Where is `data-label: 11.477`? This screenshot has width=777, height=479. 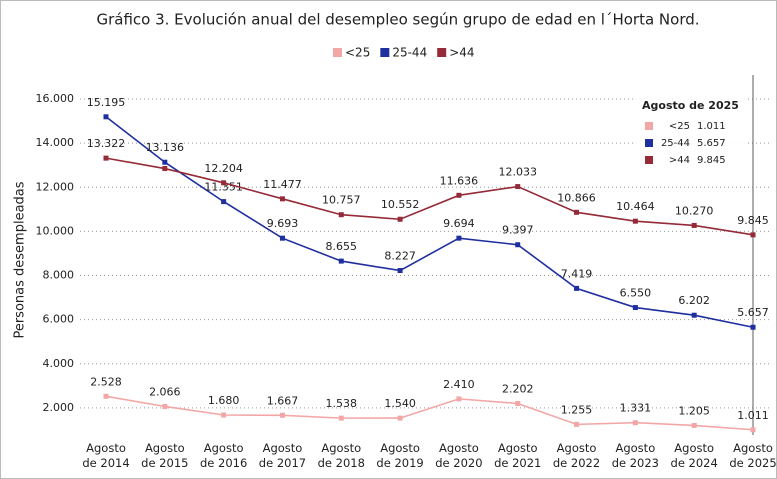
data-label: 11.477 is located at coordinates (282, 184).